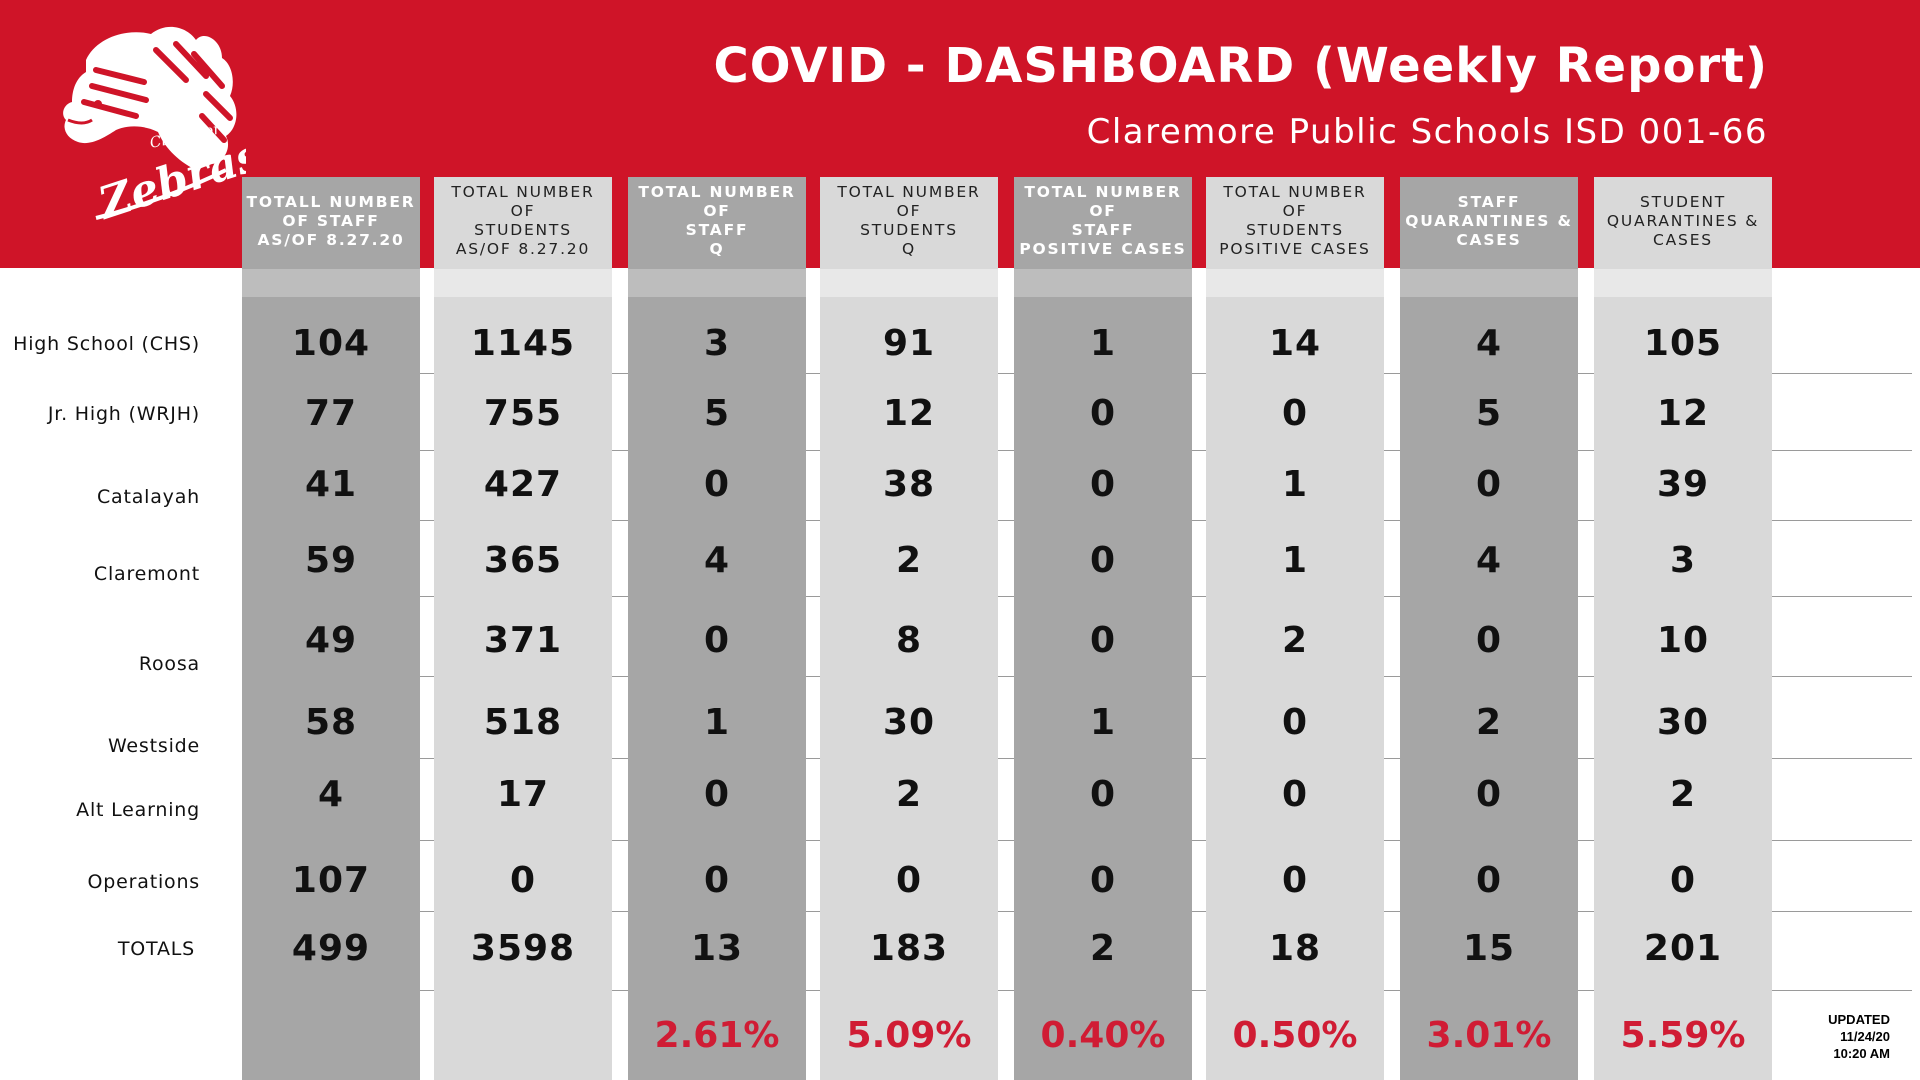 This screenshot has height=1080, width=1920. What do you see at coordinates (138, 810) in the screenshot?
I see `row-label: Alt Learning` at bounding box center [138, 810].